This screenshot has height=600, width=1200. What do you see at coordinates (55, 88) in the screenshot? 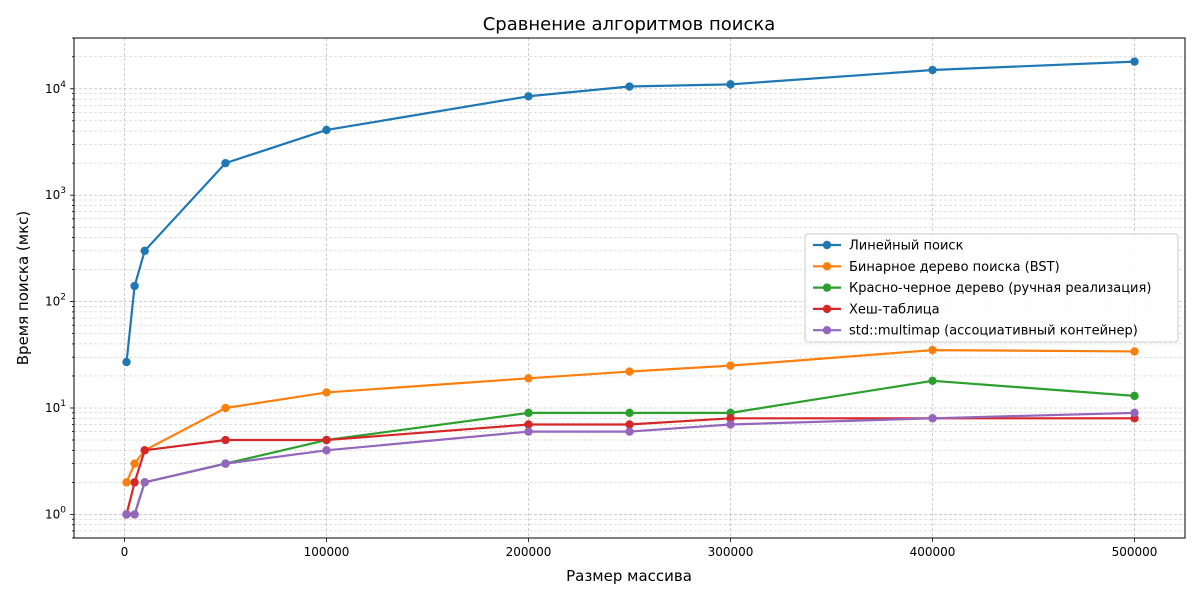
I see `y-tick-label: 10⁴` at bounding box center [55, 88].